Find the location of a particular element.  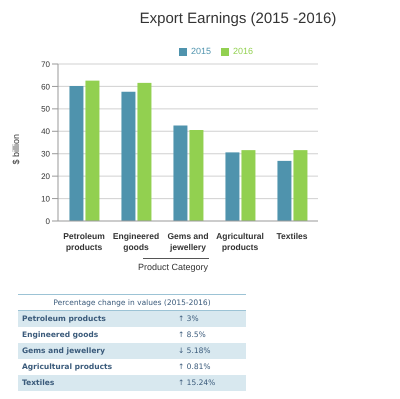

y-tick-label: 50 is located at coordinates (46, 109).